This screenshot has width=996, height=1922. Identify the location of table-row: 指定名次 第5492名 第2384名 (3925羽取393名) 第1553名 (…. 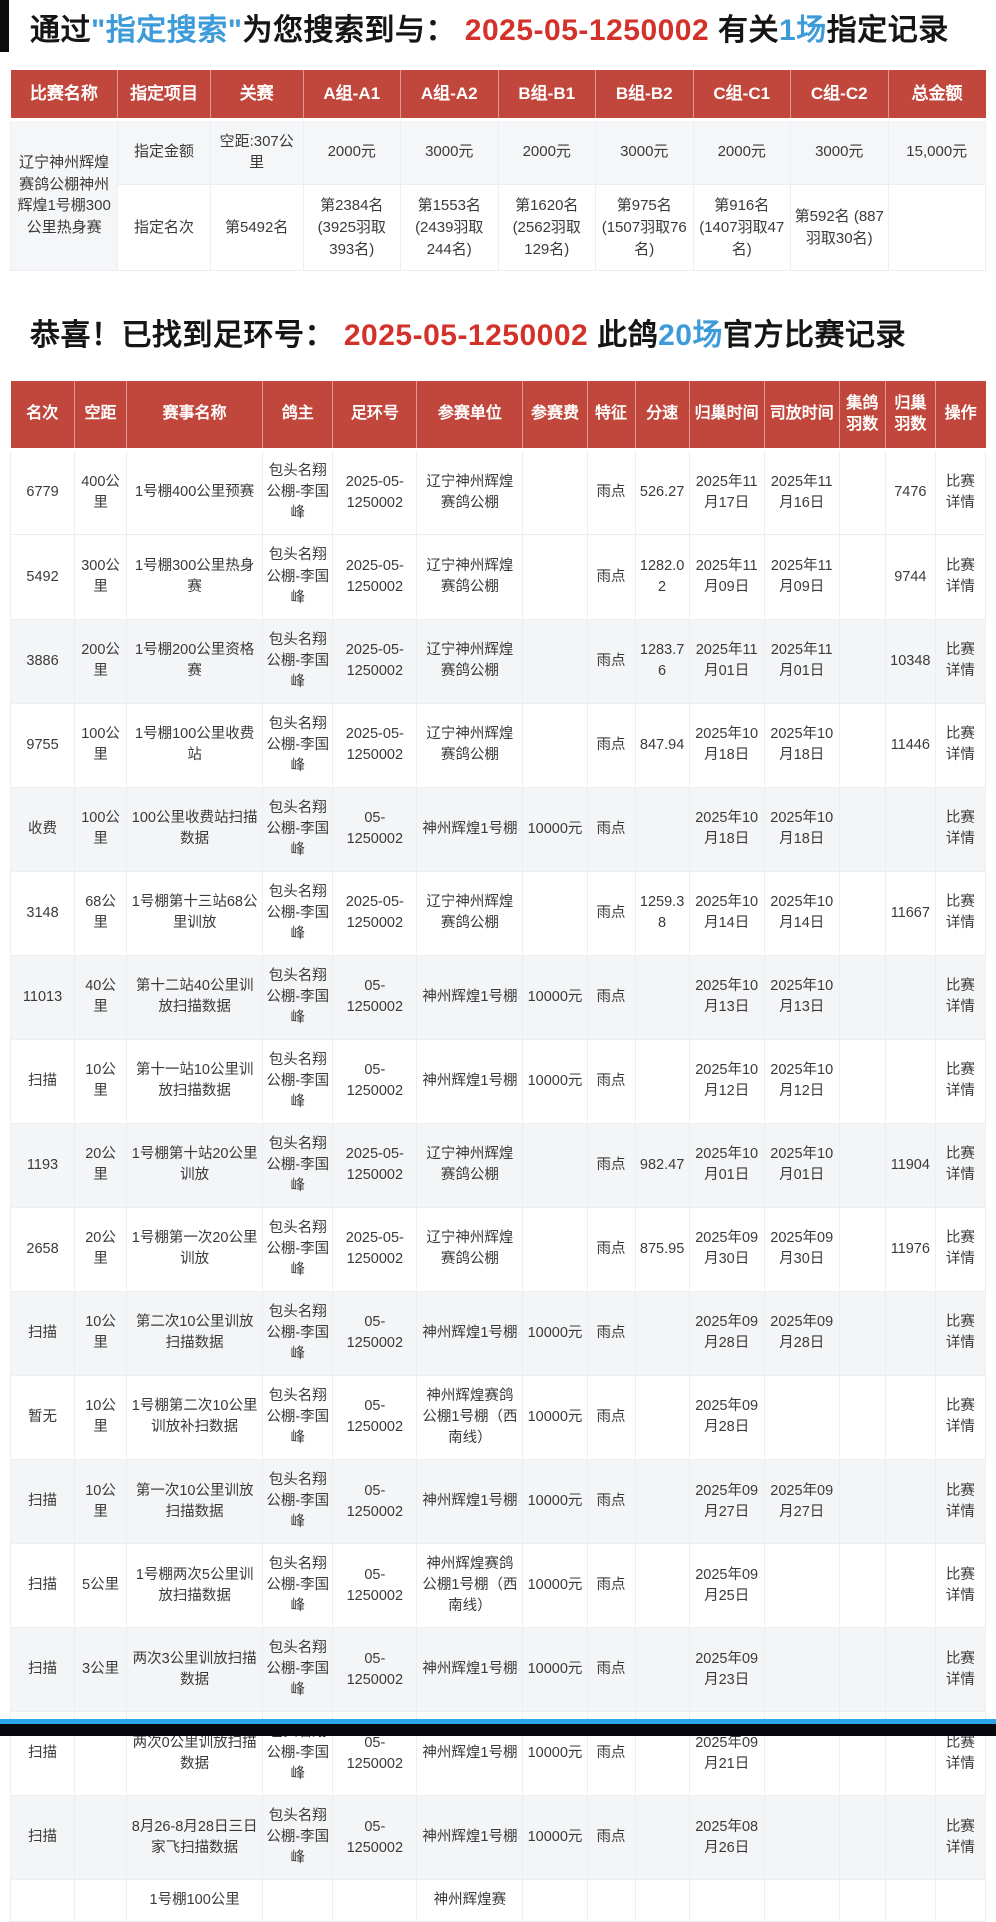
(498, 228).